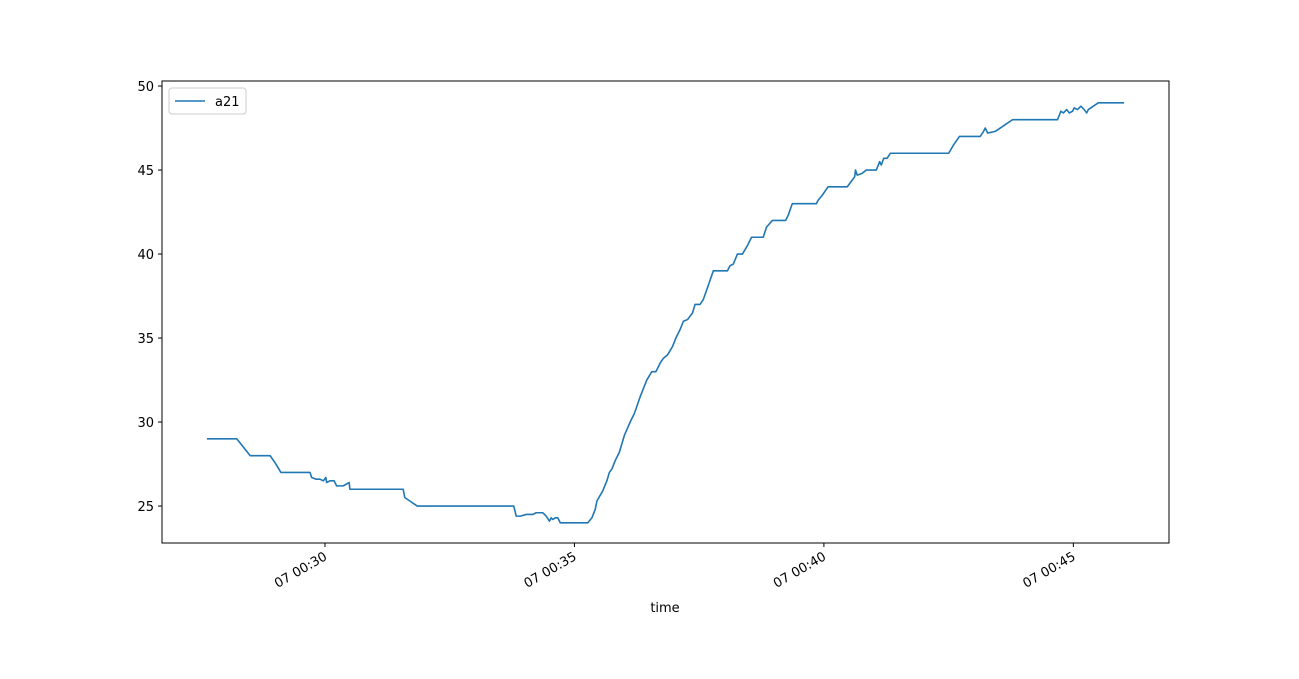  What do you see at coordinates (227, 102) in the screenshot?
I see `legend-label: a21` at bounding box center [227, 102].